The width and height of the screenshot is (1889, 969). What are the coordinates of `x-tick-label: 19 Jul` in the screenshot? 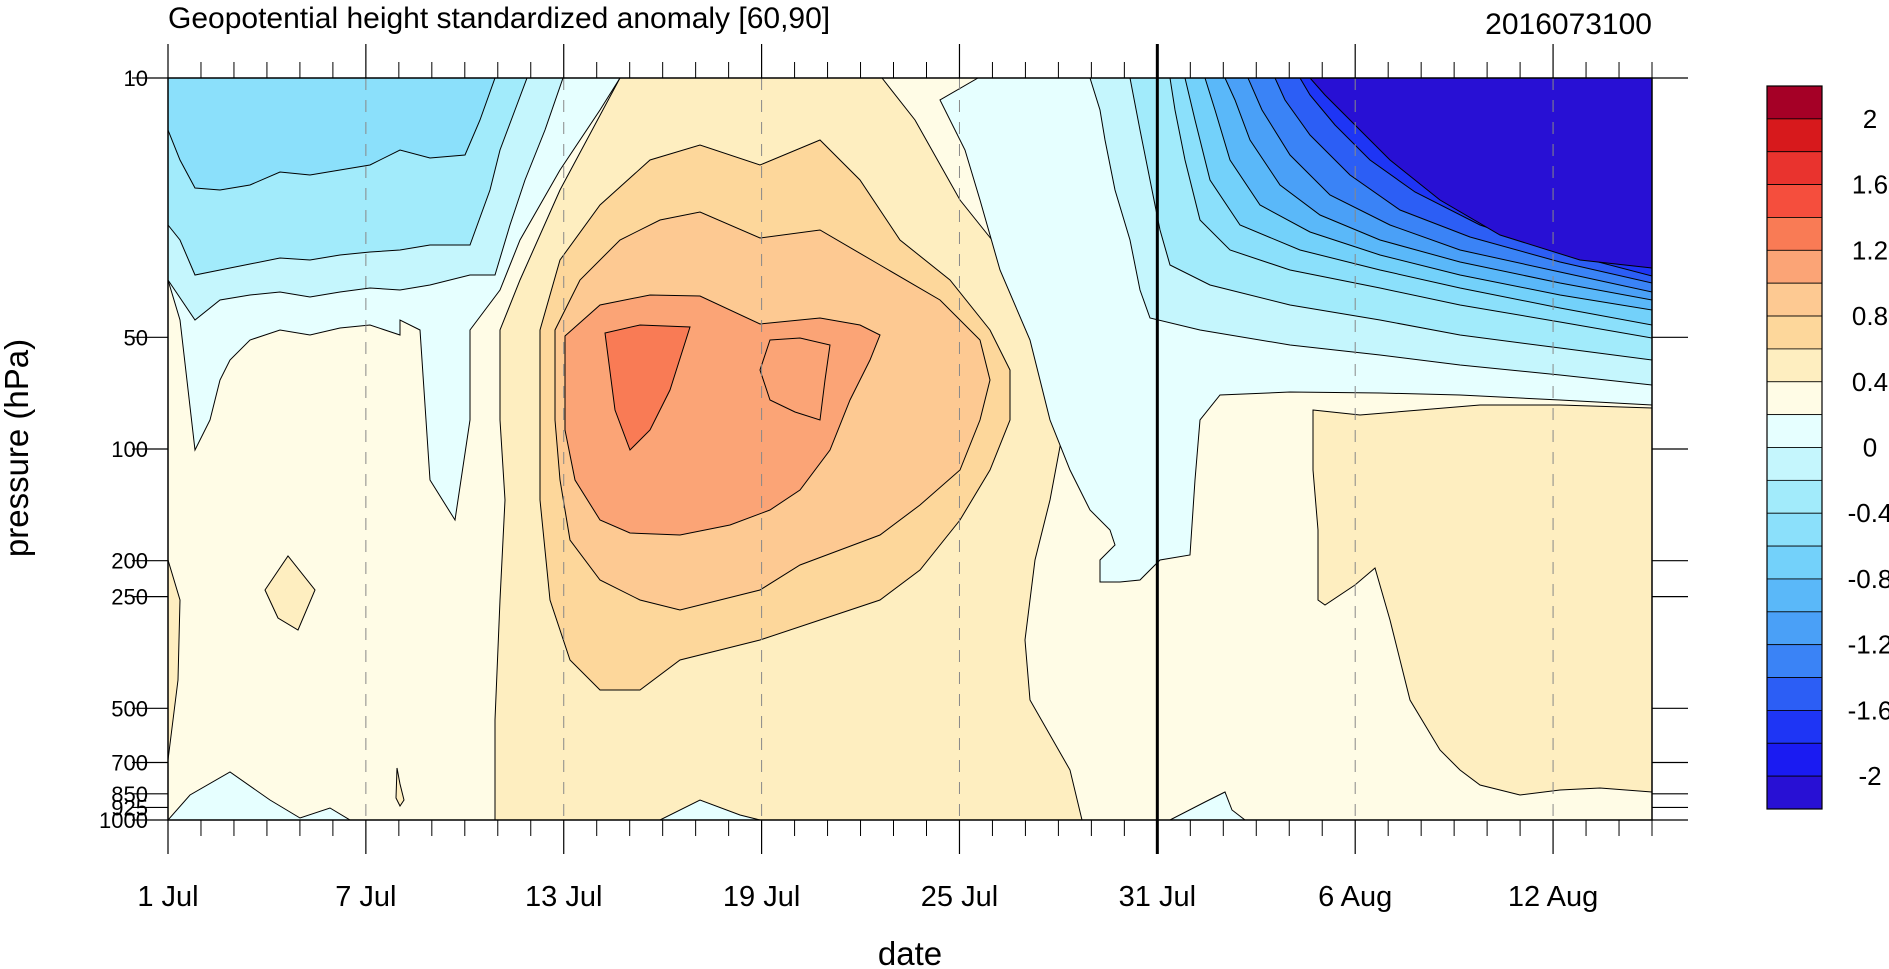 It's located at (761, 897).